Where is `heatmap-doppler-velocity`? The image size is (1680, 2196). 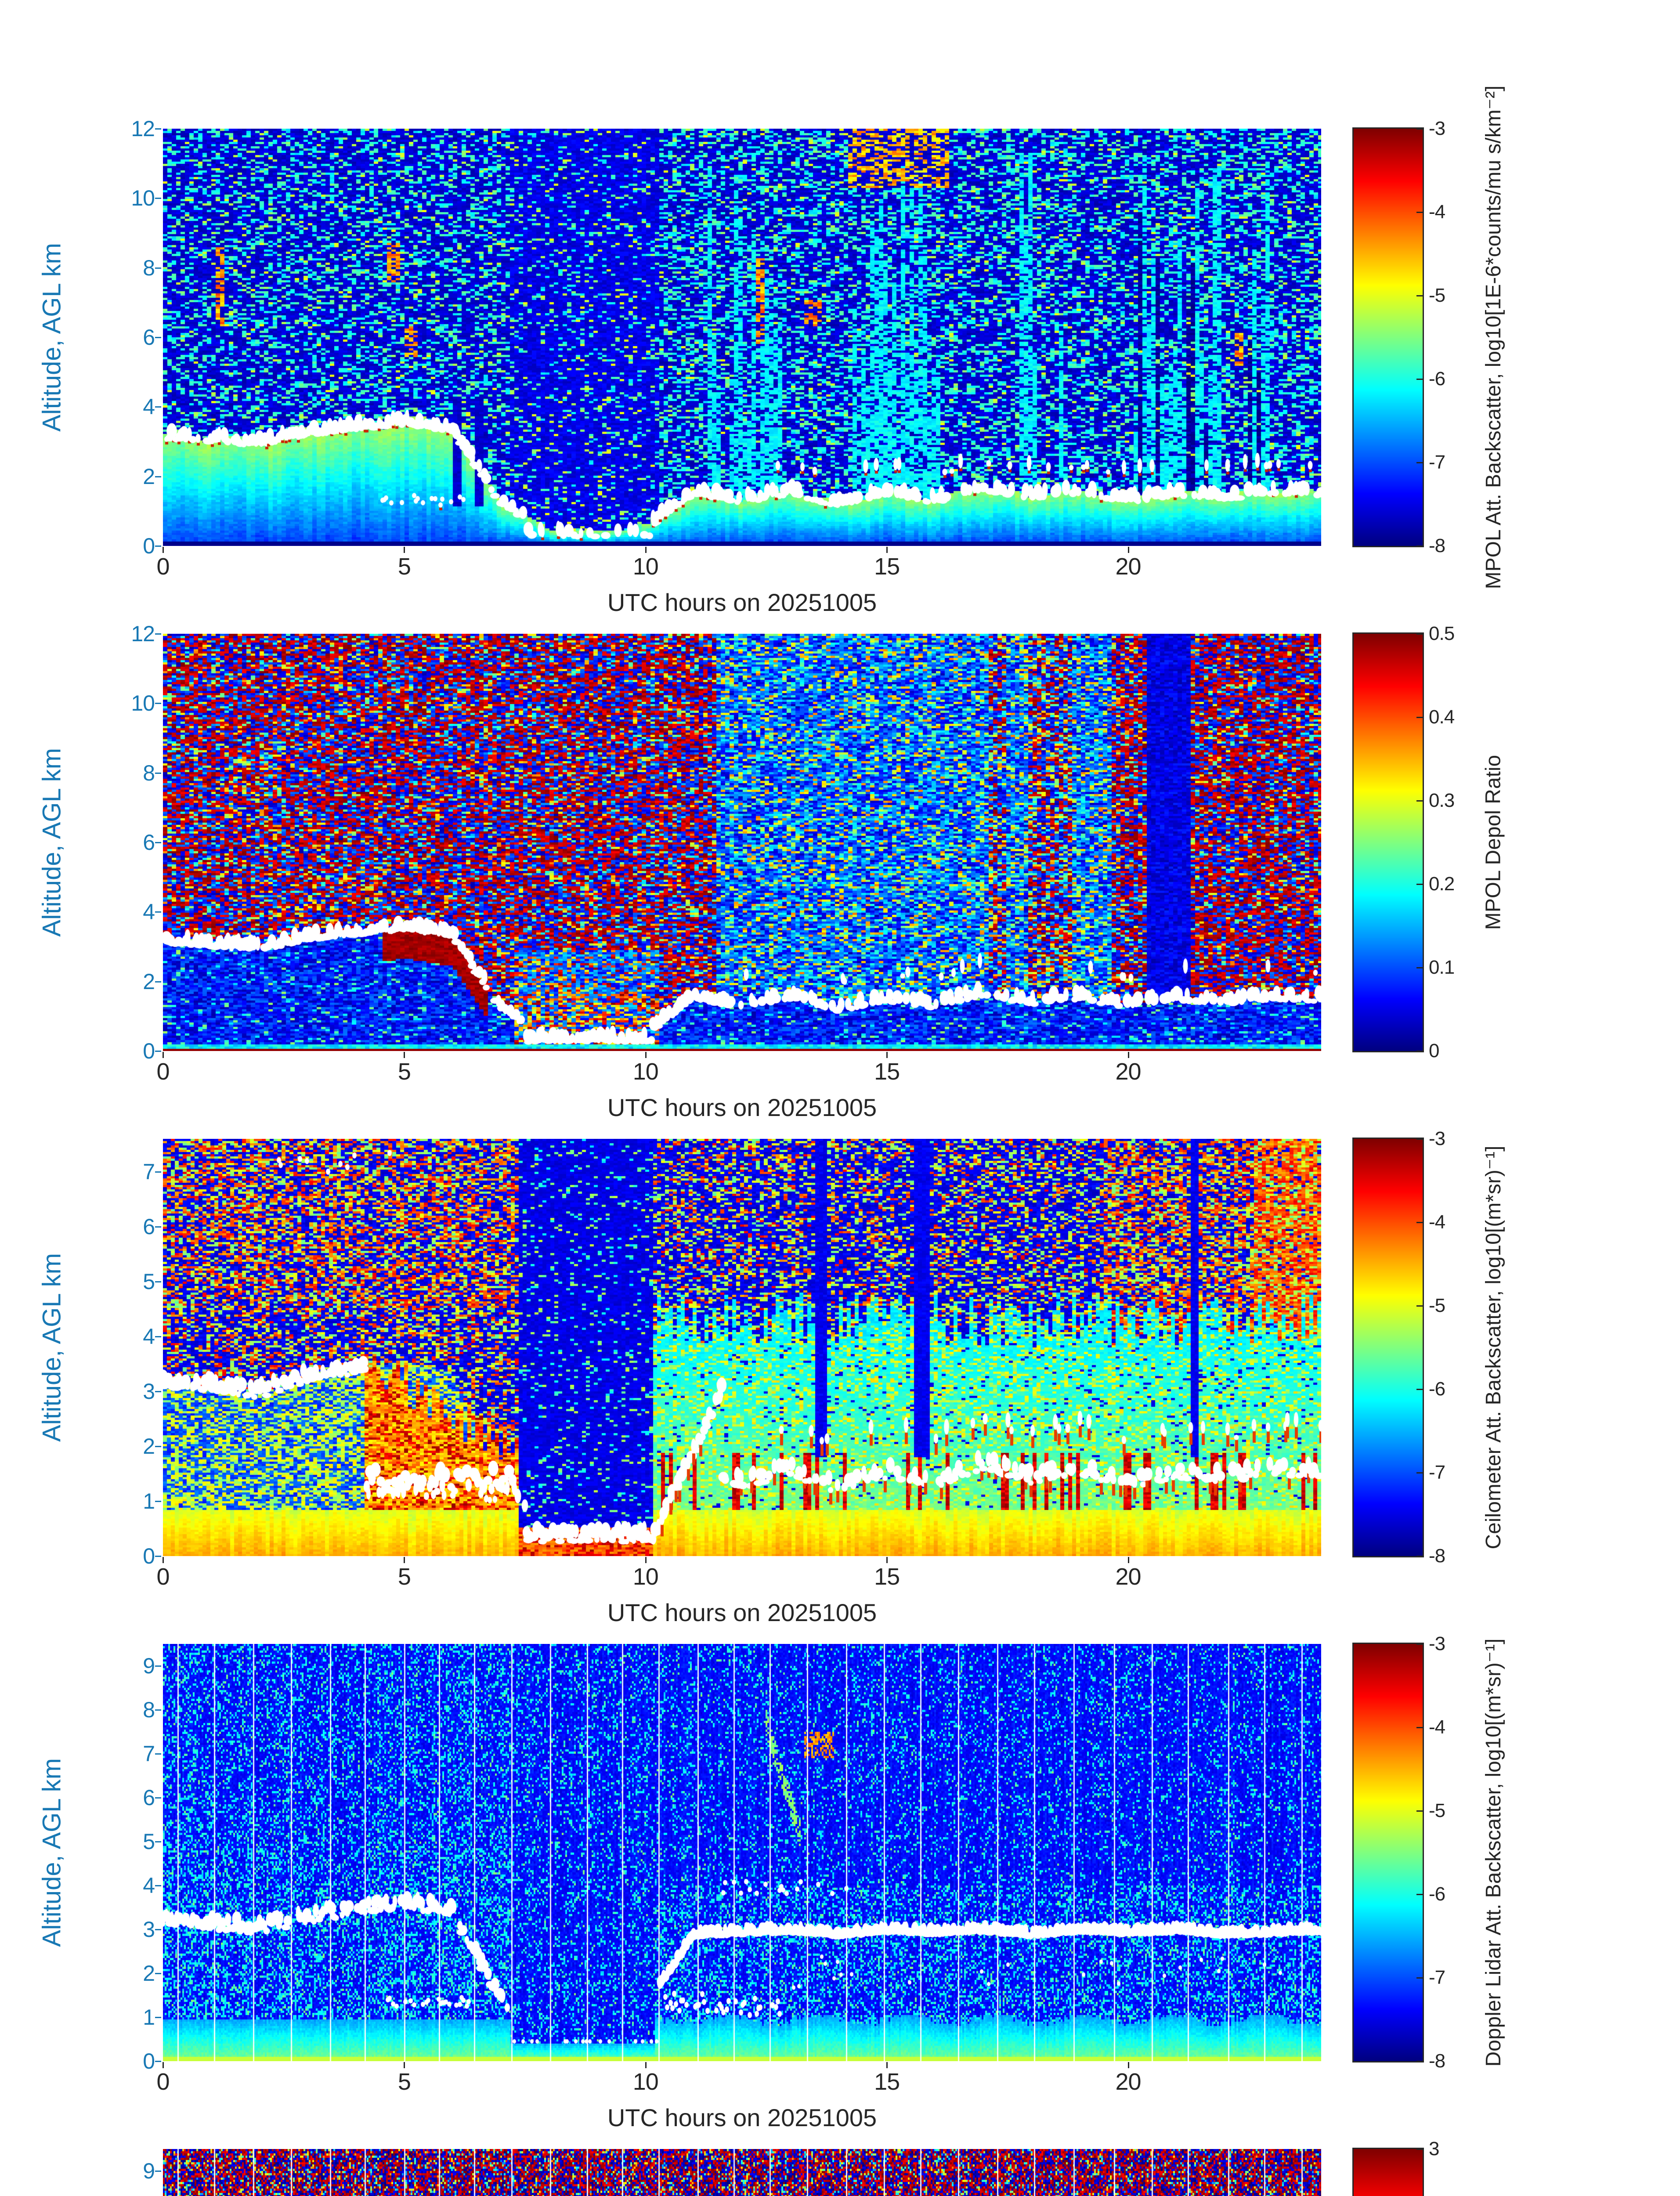 heatmap-doppler-velocity is located at coordinates (742, 2172).